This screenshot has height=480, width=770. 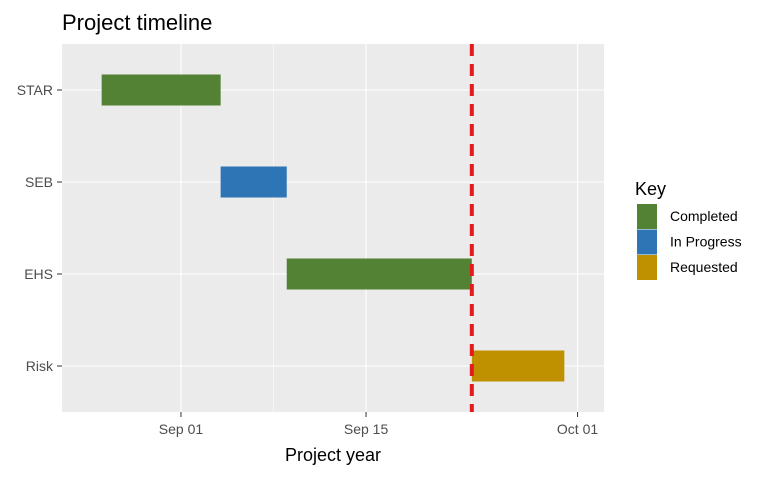 What do you see at coordinates (647, 267) in the screenshot?
I see `legend-swatch-requested` at bounding box center [647, 267].